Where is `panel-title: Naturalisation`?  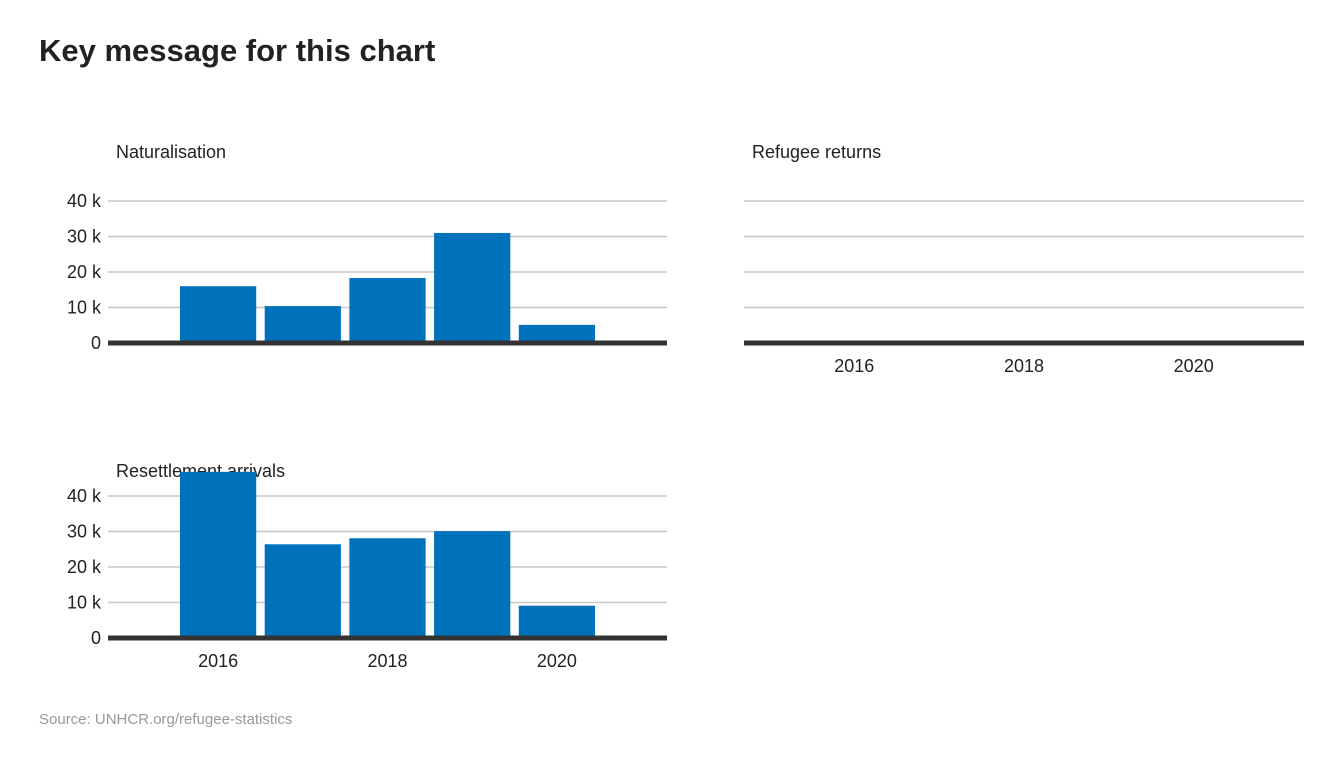
panel-title: Naturalisation is located at coordinates (171, 152).